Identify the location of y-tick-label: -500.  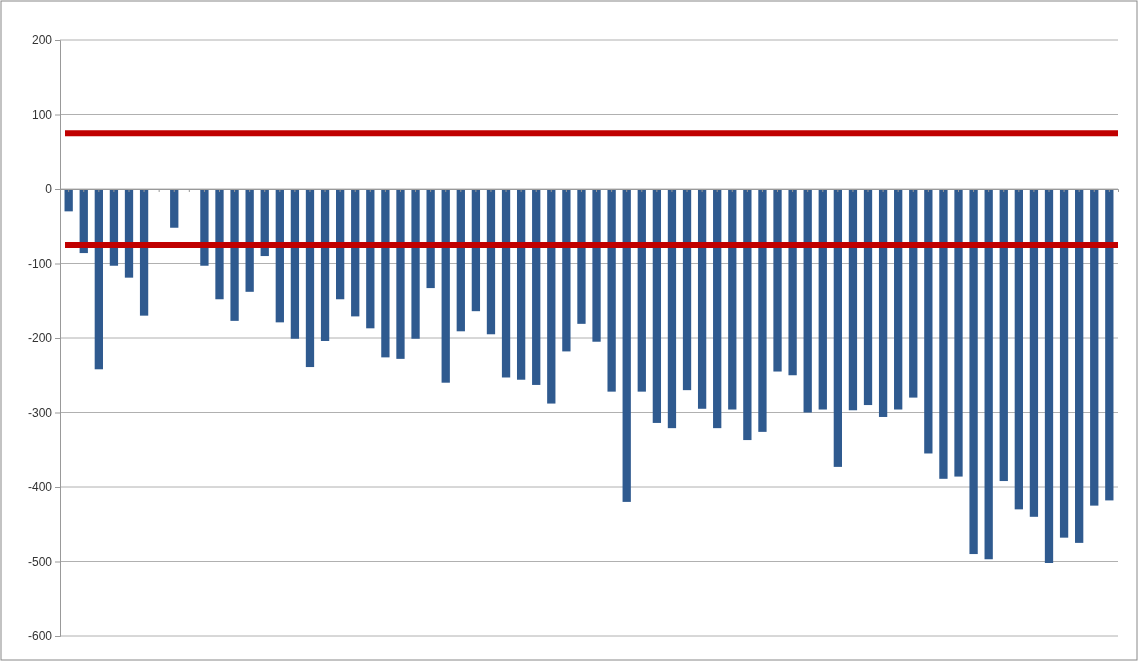
(40, 561).